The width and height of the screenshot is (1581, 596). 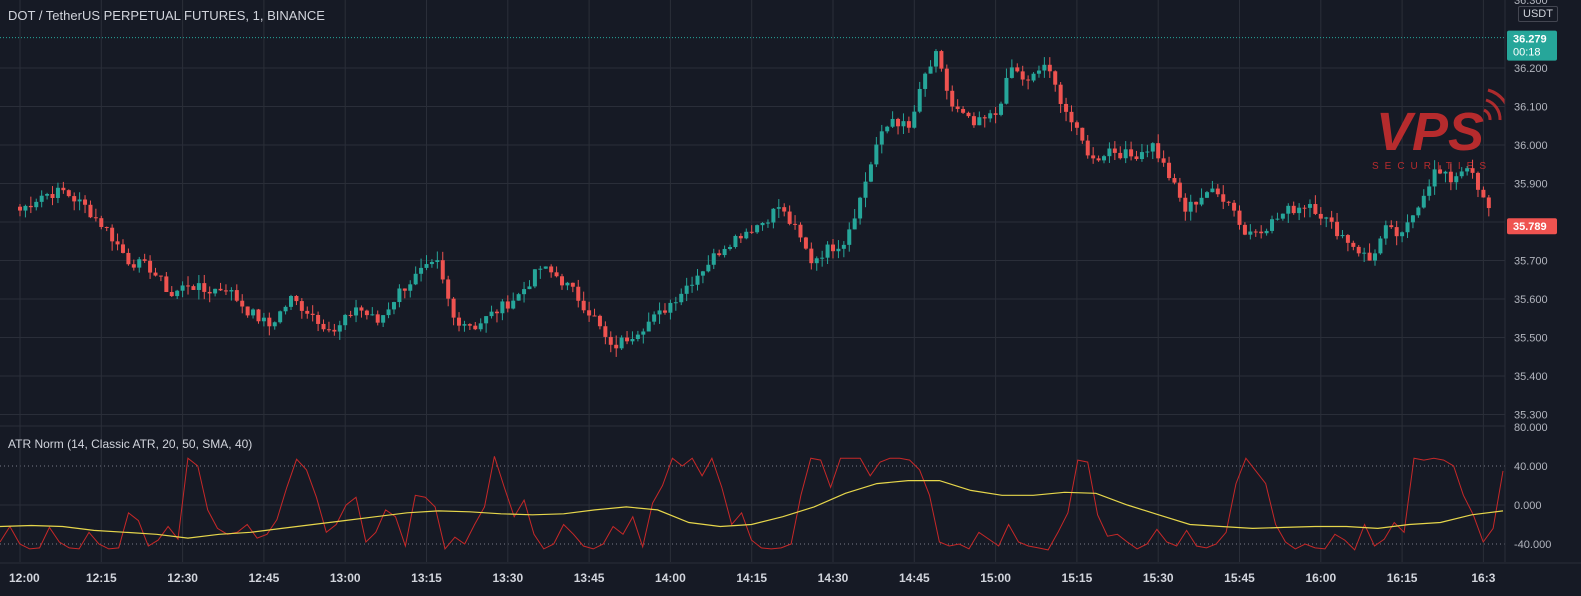 What do you see at coordinates (914, 578) in the screenshot?
I see `time-tick-label: 14:45` at bounding box center [914, 578].